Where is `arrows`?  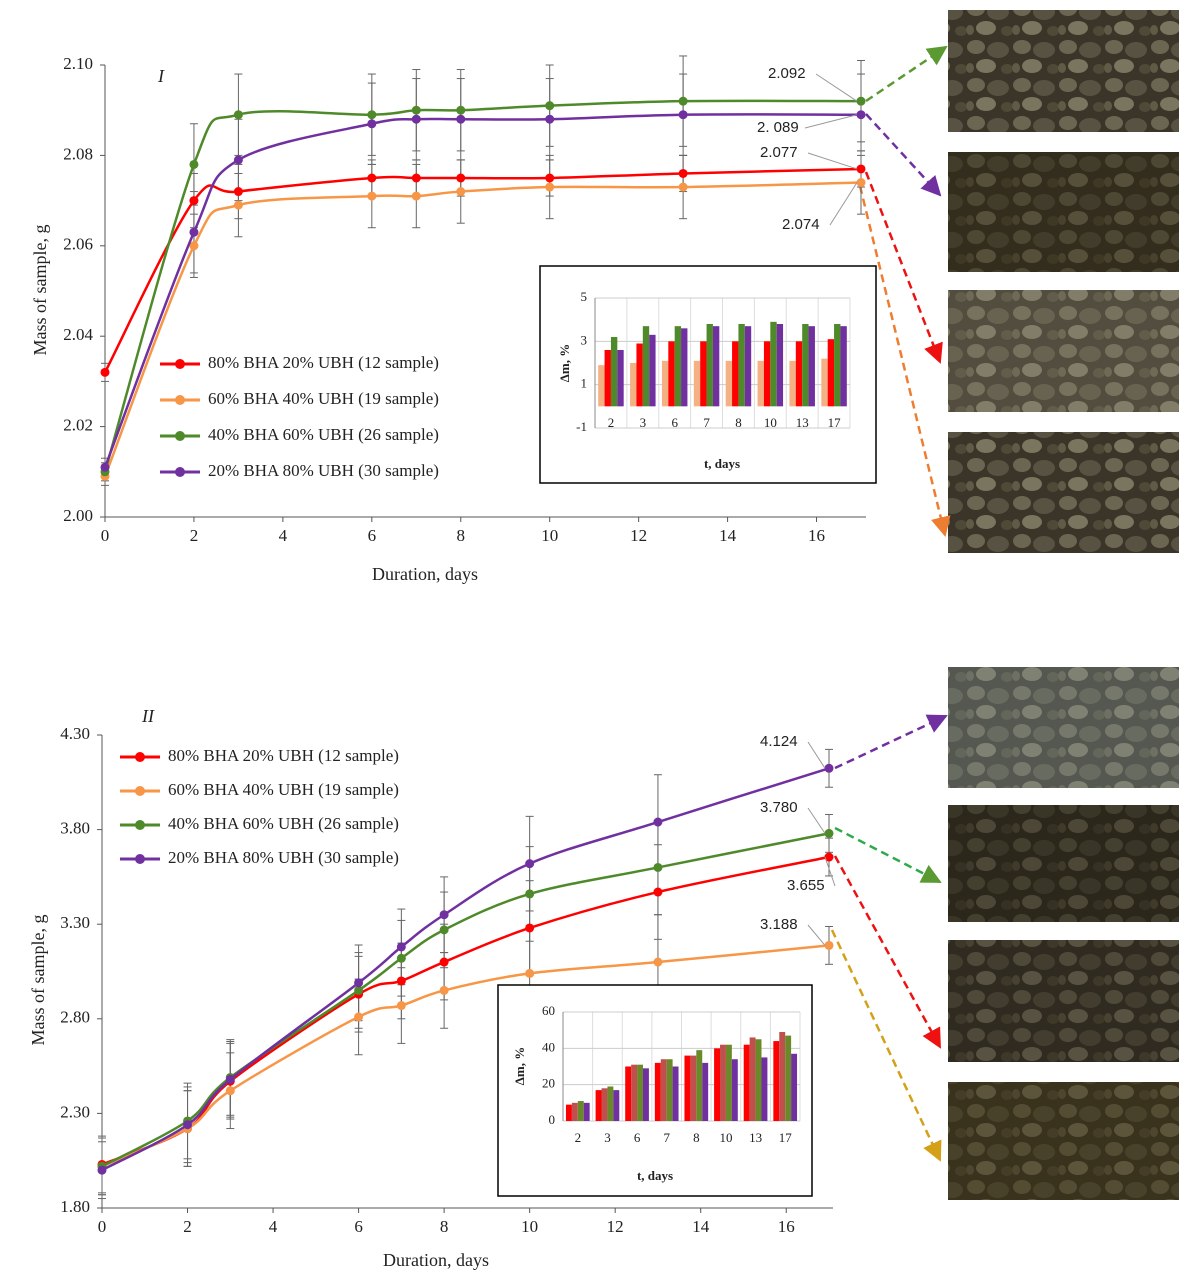 arrows is located at coordinates (890, 603).